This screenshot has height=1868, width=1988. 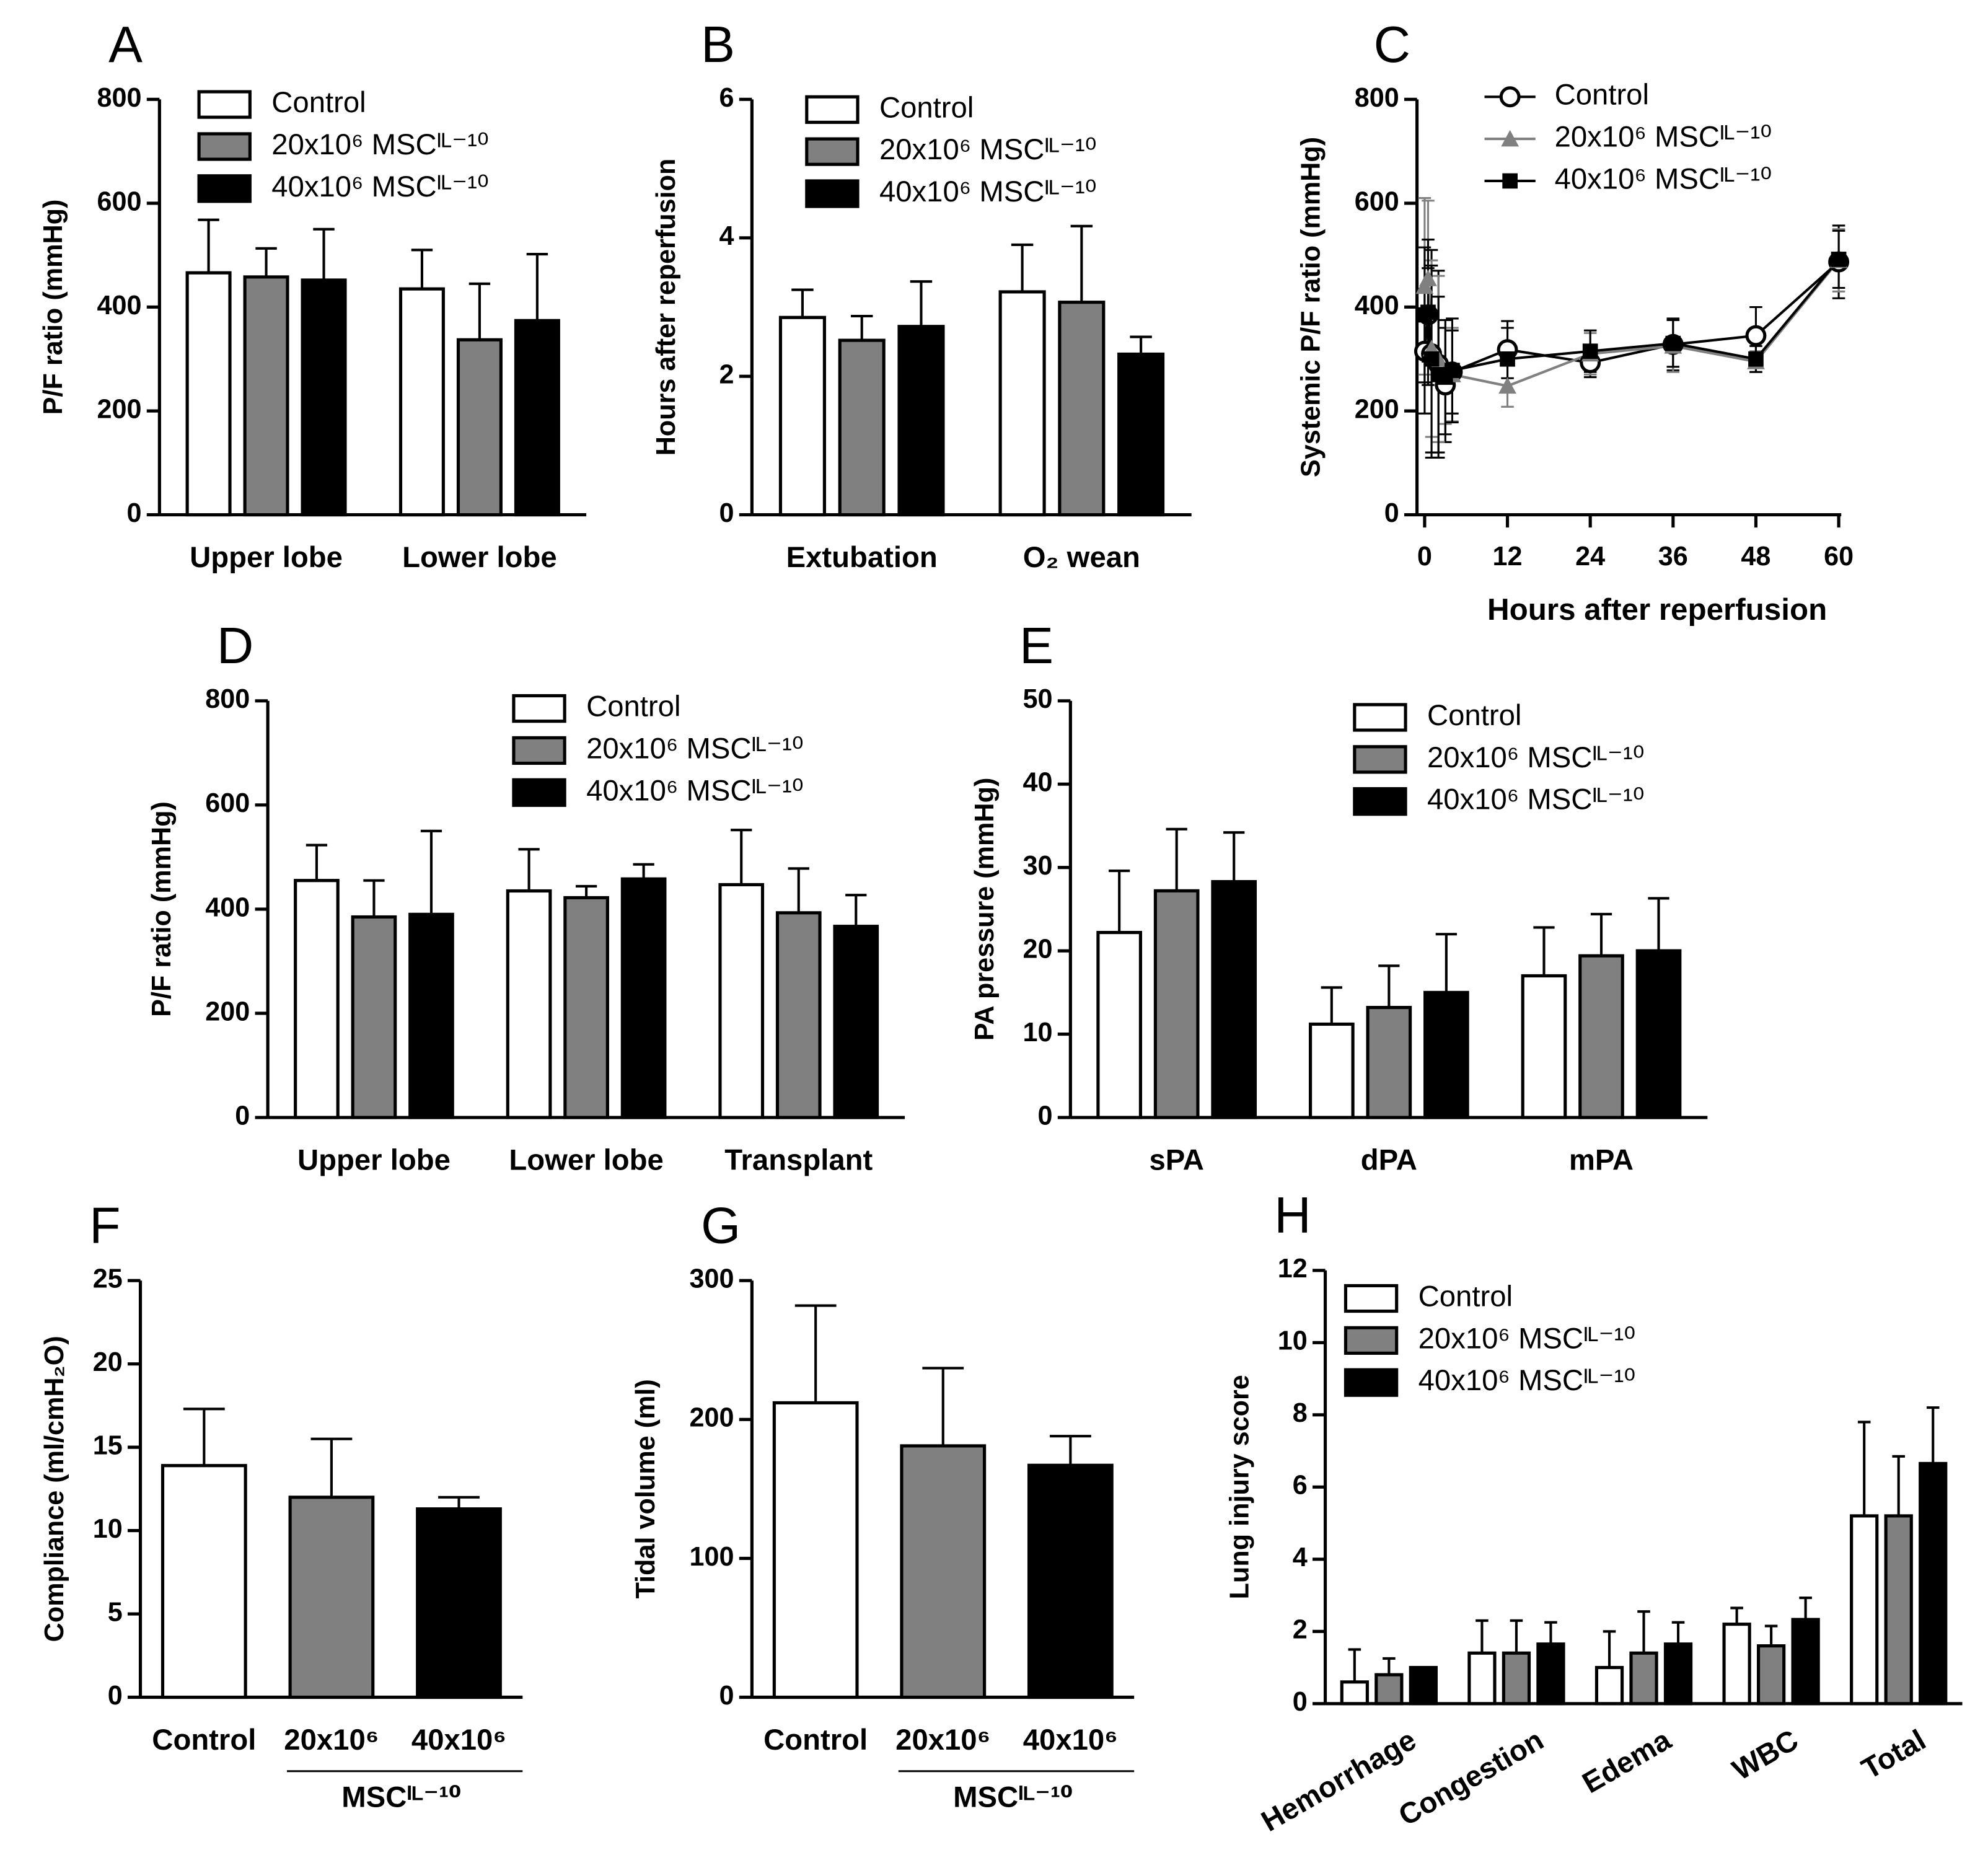 I want to click on y-axis-label: PA pressure (mmHg), so click(x=985, y=909).